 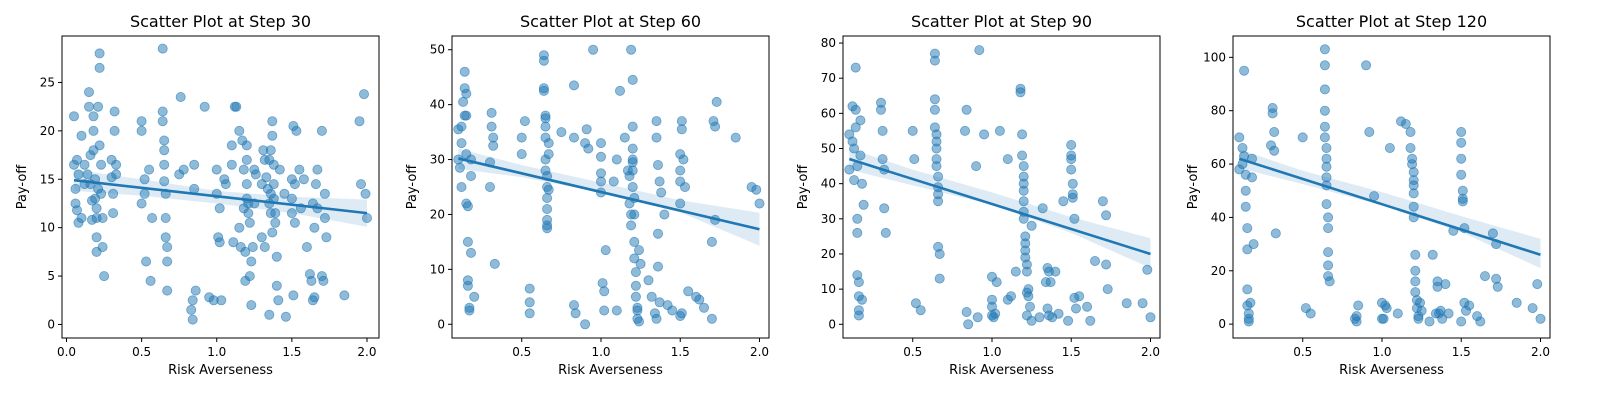 I want to click on x-tick-label: 2.0, so click(x=759, y=352).